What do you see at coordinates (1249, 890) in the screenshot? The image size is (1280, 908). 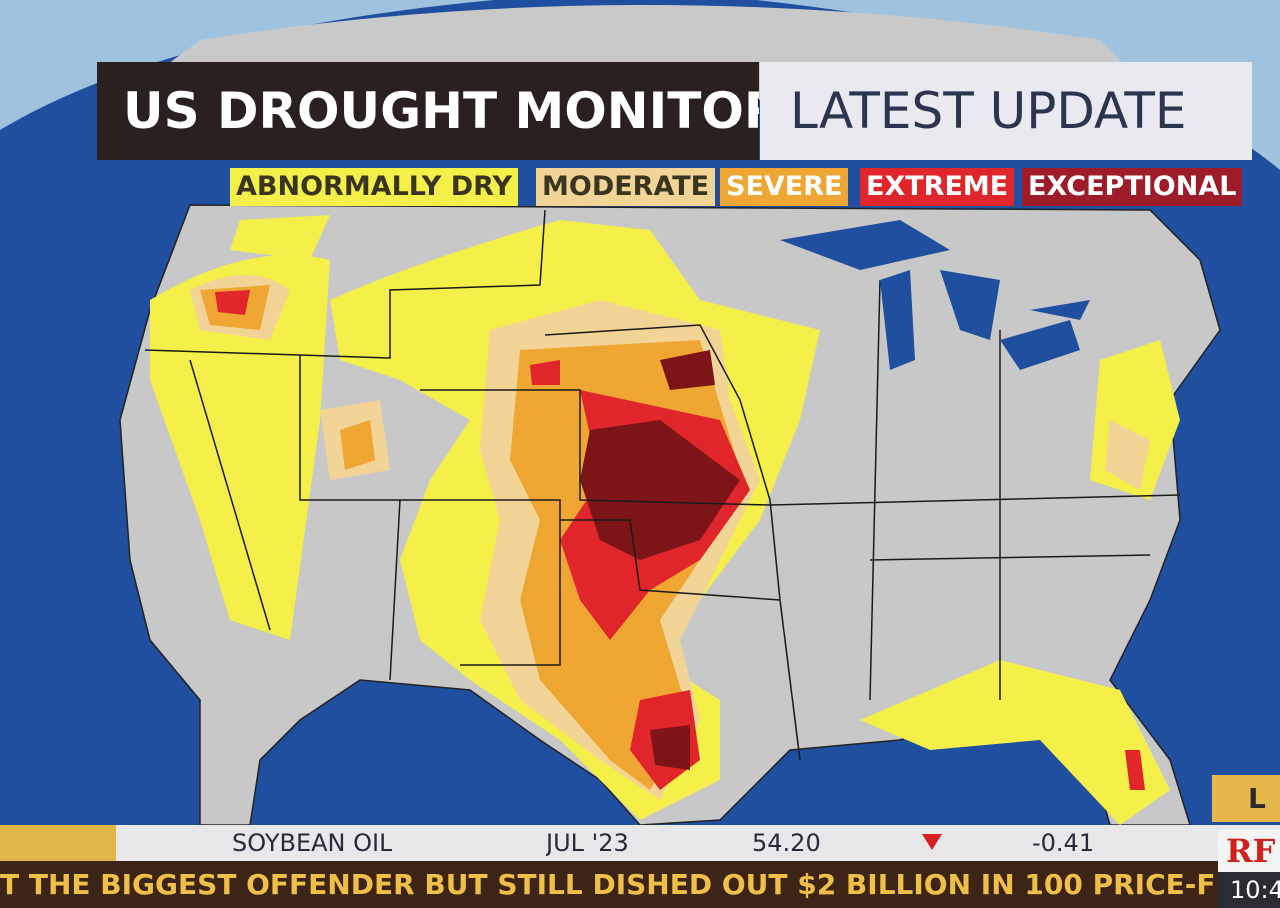 I see `clock: 10:4` at bounding box center [1249, 890].